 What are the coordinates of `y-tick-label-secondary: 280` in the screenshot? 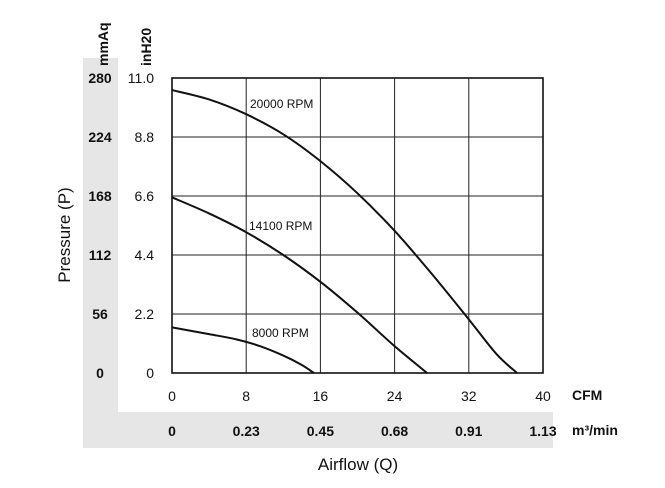 It's located at (100, 78).